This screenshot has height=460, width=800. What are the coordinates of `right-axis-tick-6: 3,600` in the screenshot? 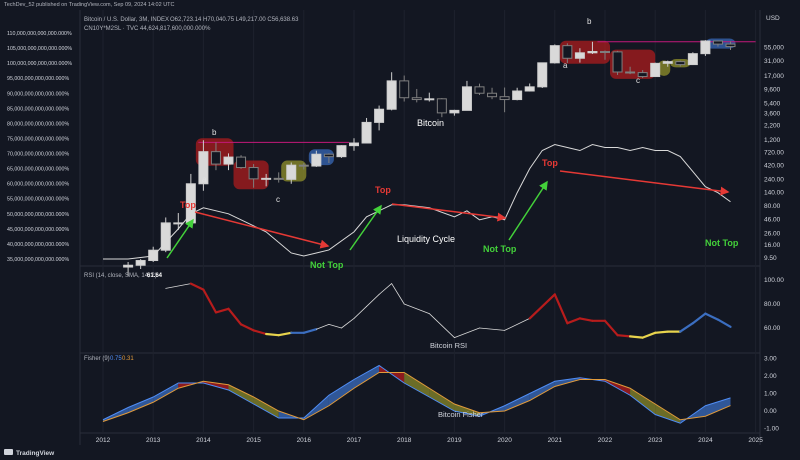 It's located at (772, 114).